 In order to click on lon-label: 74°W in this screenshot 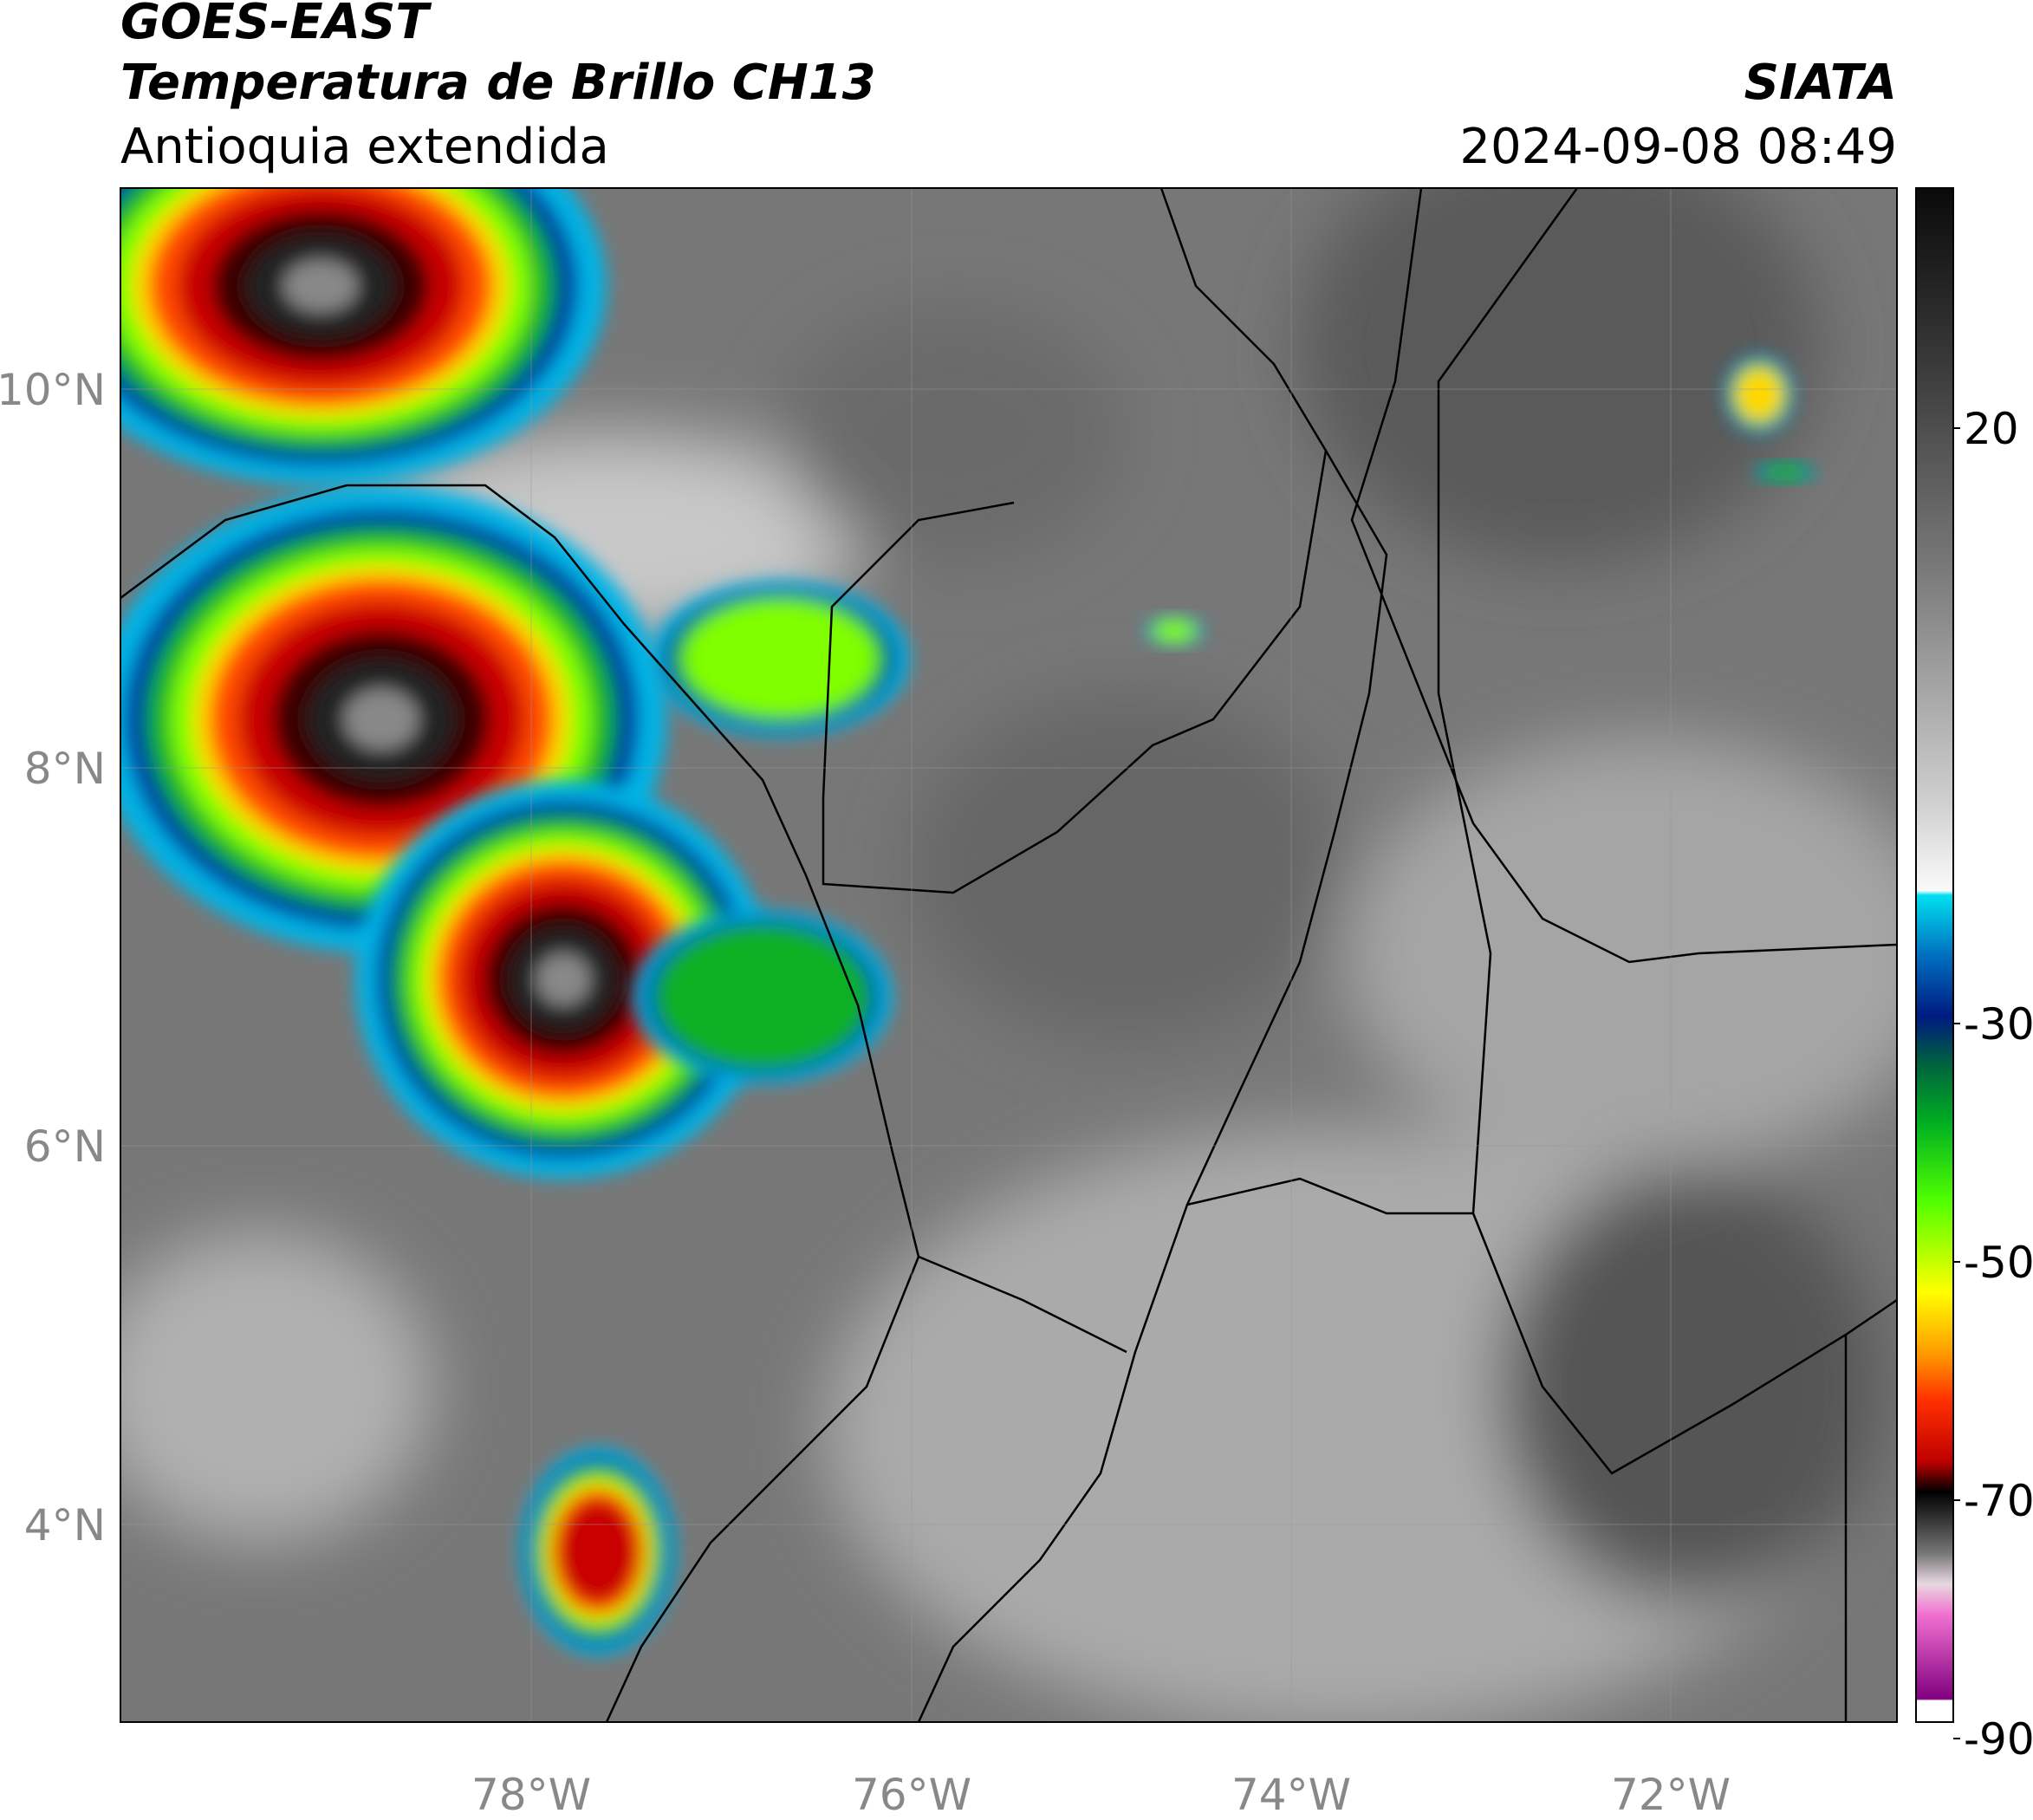, I will do `click(1291, 1795)`.